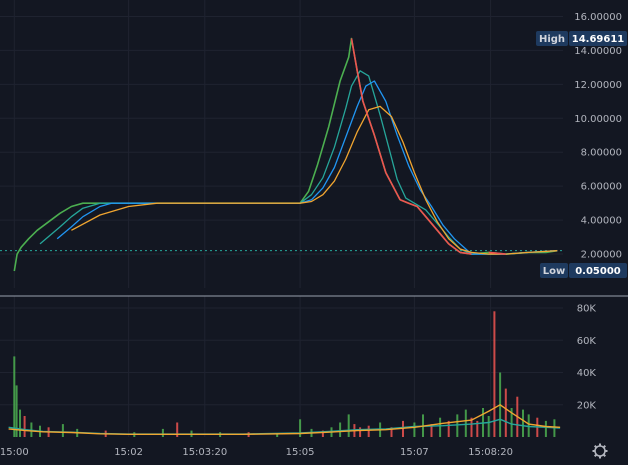  I want to click on price-tick-label: 12.00000, so click(598, 85).